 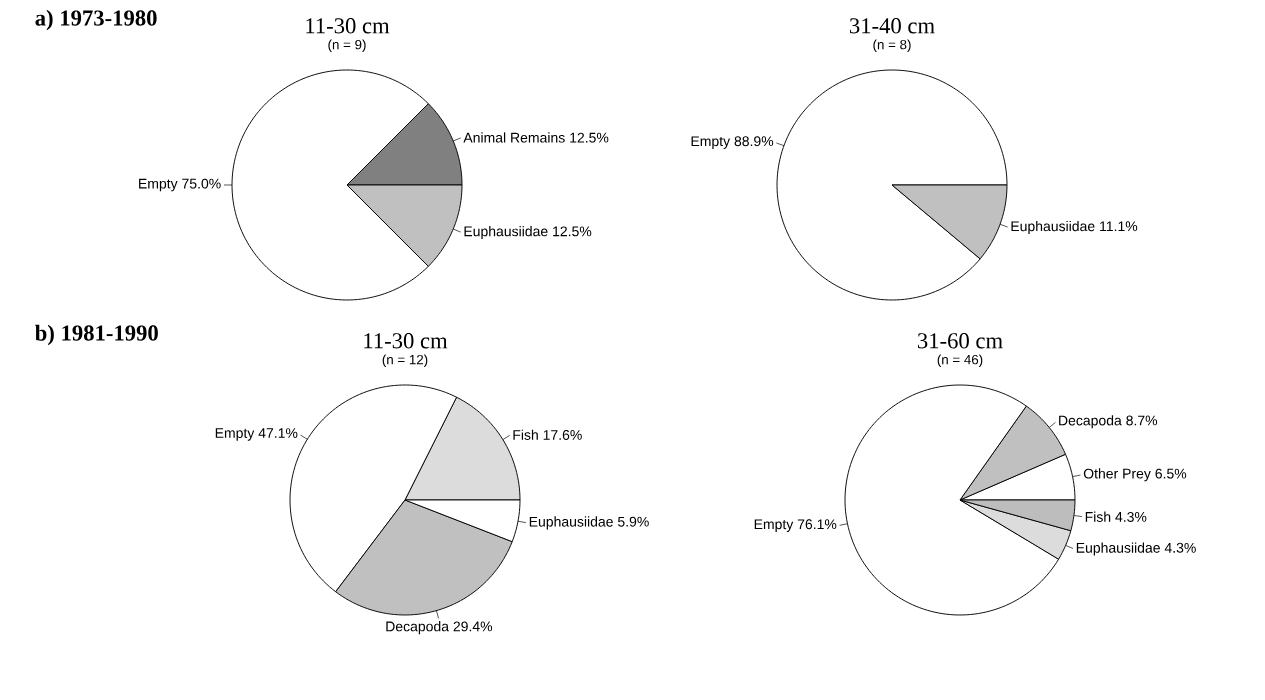 I want to click on data-label: 6.5%, so click(x=1171, y=473).